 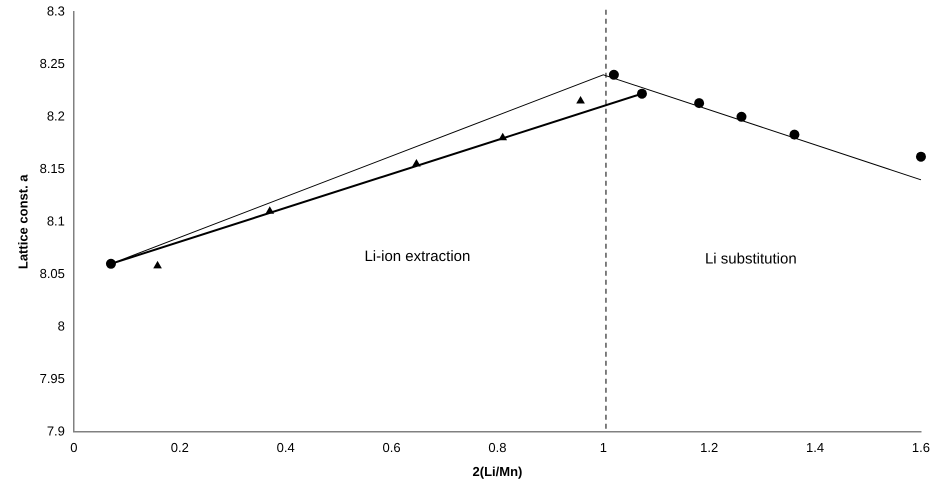 I want to click on y-tick-label: 8, so click(x=61, y=326).